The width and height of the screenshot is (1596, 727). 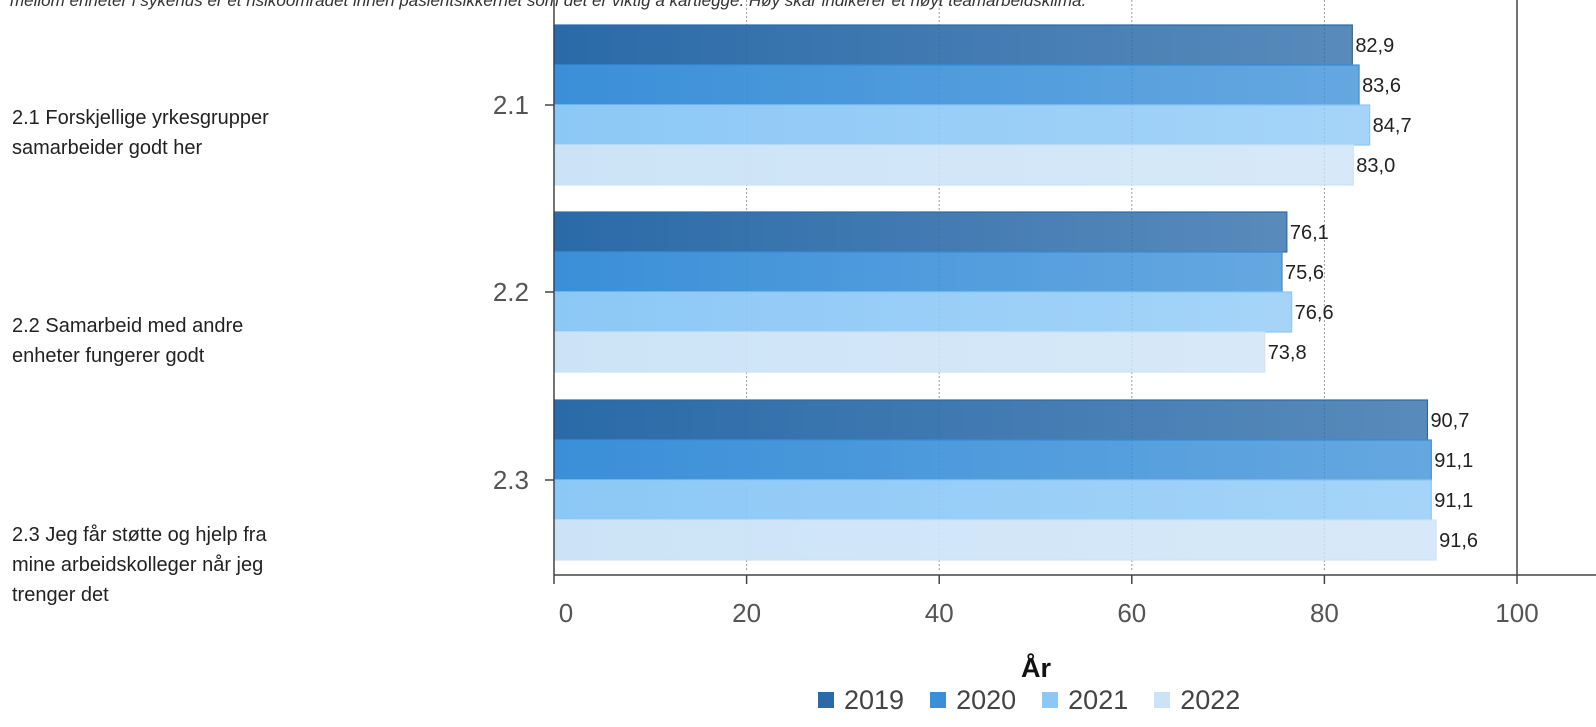 What do you see at coordinates (746, 613) in the screenshot?
I see `x-tick-label: 20` at bounding box center [746, 613].